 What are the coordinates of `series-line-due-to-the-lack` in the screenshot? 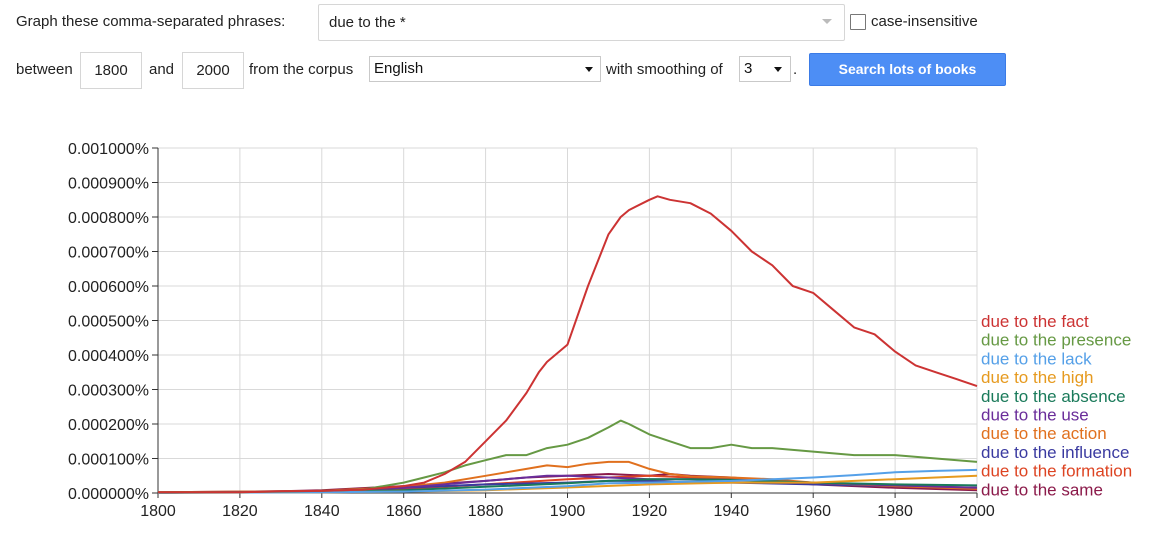 It's located at (567, 481).